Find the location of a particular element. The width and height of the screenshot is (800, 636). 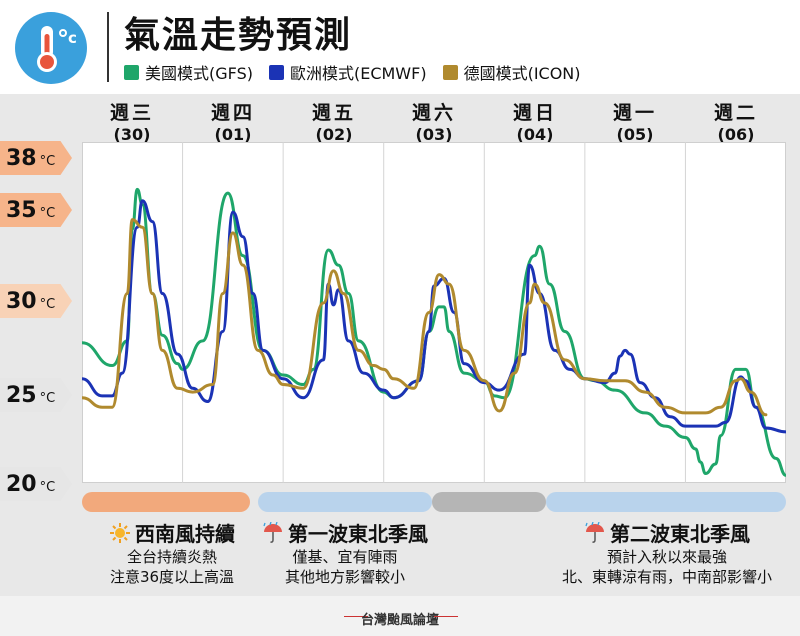

day-name: 週一 is located at coordinates (634, 113).